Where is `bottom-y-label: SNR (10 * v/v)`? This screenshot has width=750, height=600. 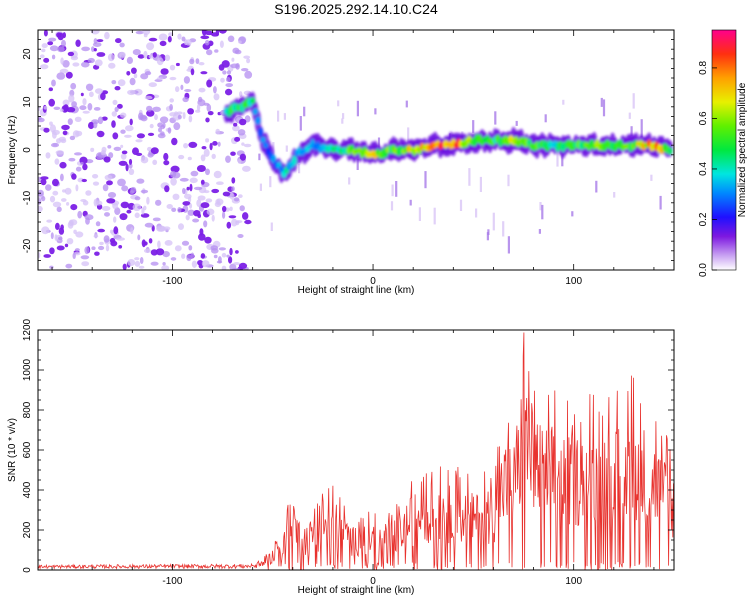 bottom-y-label: SNR (10 * v/v) is located at coordinates (12, 450).